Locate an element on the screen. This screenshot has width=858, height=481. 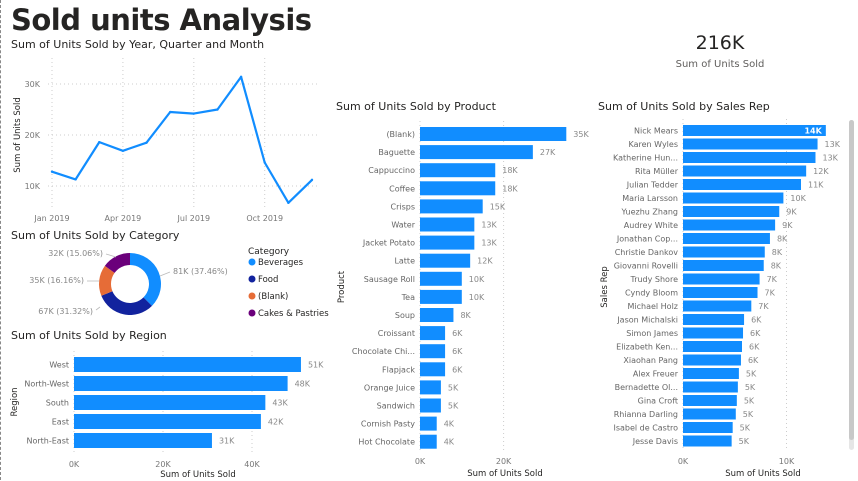
line-chart-y-tick: 10K is located at coordinates (33, 186).